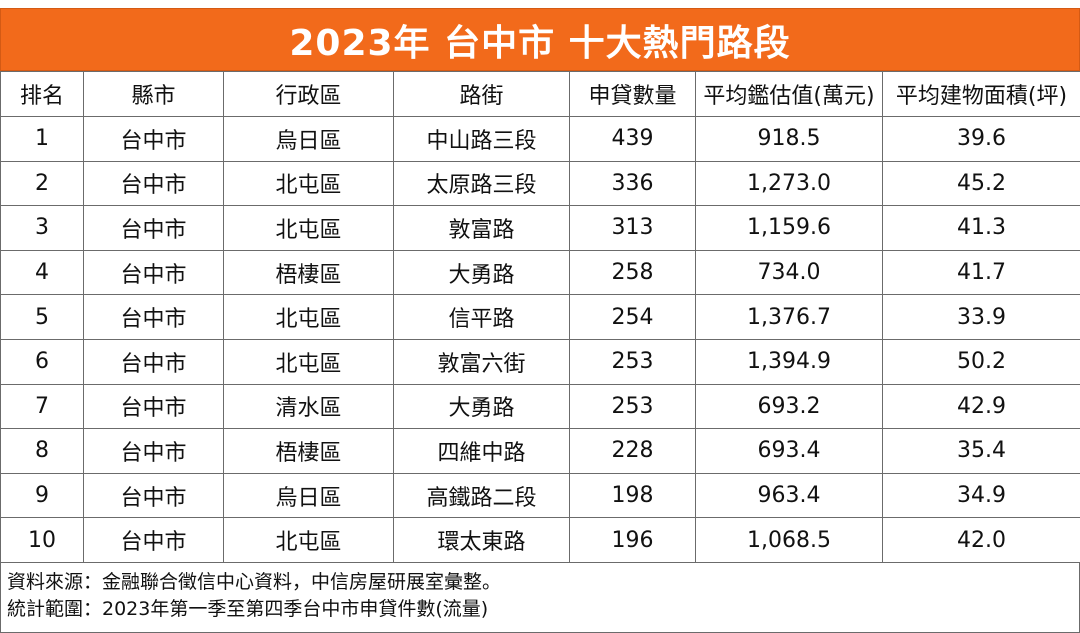 The height and width of the screenshot is (633, 1080). I want to click on header-rank: 排名, so click(42, 94).